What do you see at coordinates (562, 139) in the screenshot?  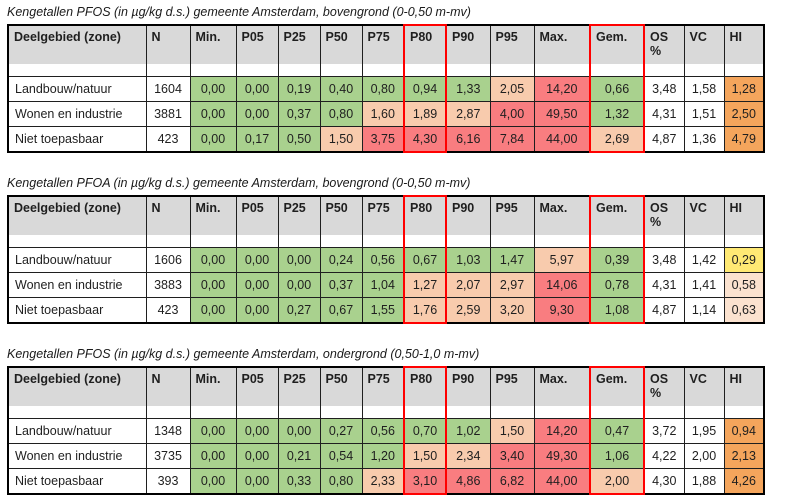 I see `value-cell: 44,00` at bounding box center [562, 139].